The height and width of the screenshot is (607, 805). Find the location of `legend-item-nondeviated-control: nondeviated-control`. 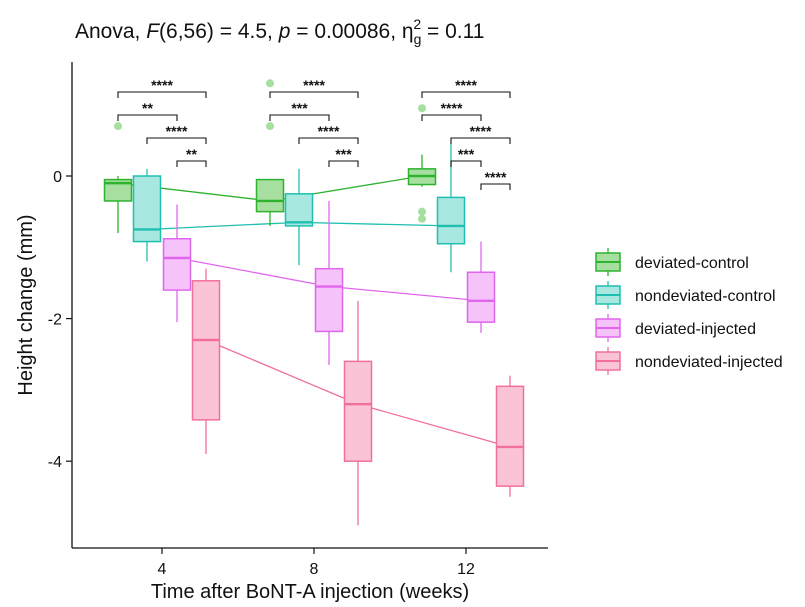

legend-item-nondeviated-control: nondeviated-control is located at coordinates (685, 295).